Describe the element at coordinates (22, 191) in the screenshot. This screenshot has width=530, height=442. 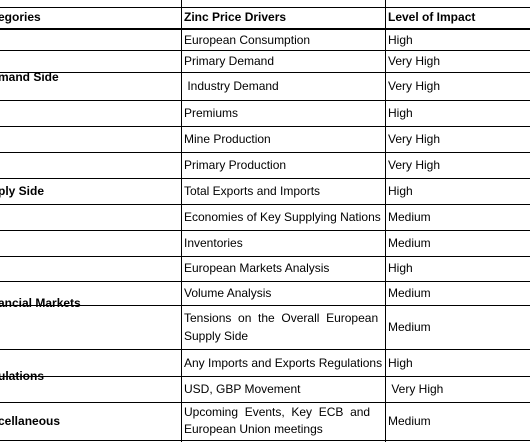
I see `category-supply-side: ply Side` at that location.